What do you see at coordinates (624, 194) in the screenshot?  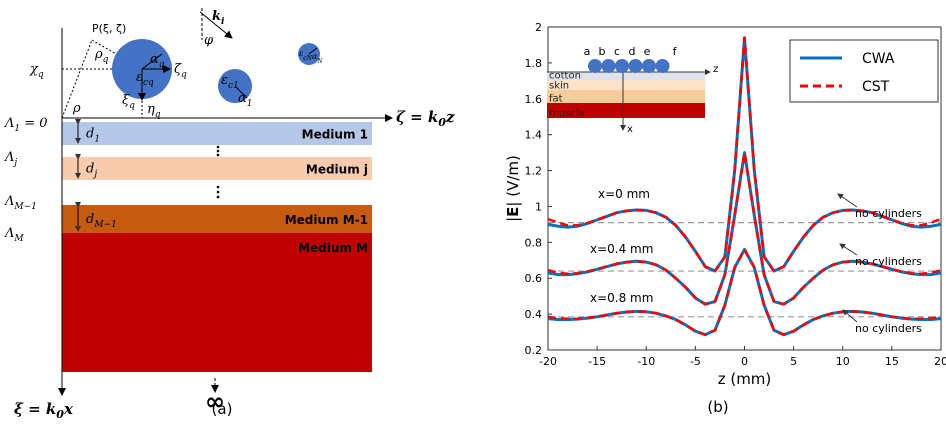 I see `curve-label: x=0 mm` at bounding box center [624, 194].